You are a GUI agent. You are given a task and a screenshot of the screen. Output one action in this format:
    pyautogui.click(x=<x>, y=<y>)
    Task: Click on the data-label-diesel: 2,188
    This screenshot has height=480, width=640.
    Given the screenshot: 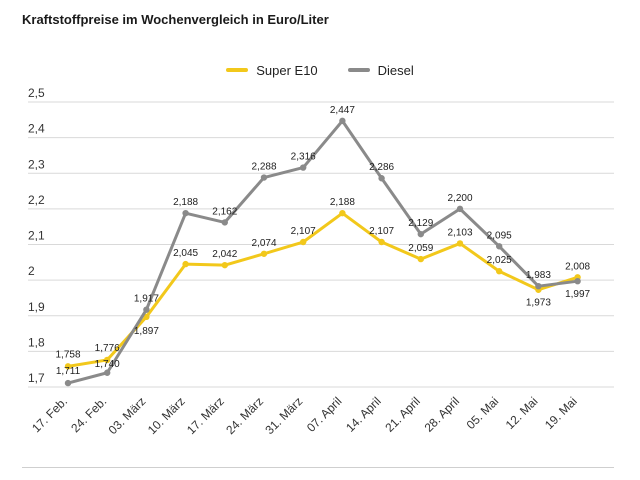 What is the action you would take?
    pyautogui.click(x=185, y=202)
    